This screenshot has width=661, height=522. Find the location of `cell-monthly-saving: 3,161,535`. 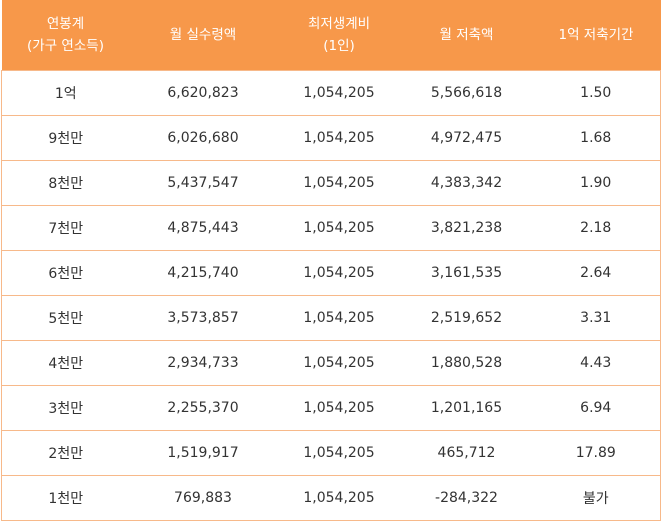

cell-monthly-saving: 3,161,535 is located at coordinates (466, 273).